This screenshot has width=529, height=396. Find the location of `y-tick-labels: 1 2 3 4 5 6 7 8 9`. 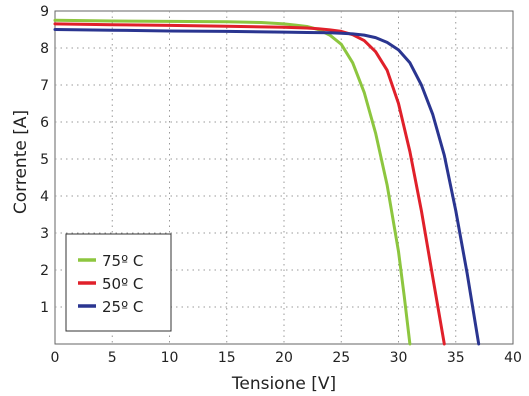

y-tick-labels: 1 2 3 4 5 6 7 8 9 is located at coordinates (44, 160).